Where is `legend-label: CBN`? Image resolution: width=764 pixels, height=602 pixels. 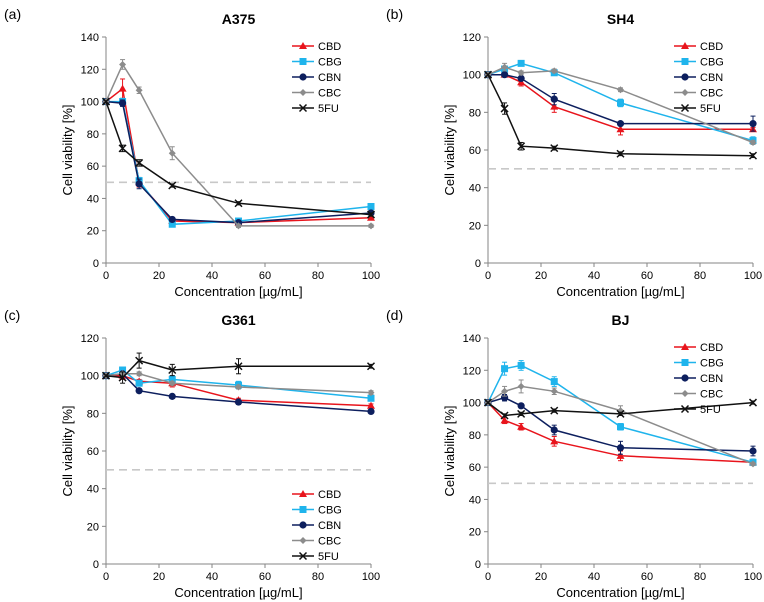 legend-label: CBN is located at coordinates (711, 78).